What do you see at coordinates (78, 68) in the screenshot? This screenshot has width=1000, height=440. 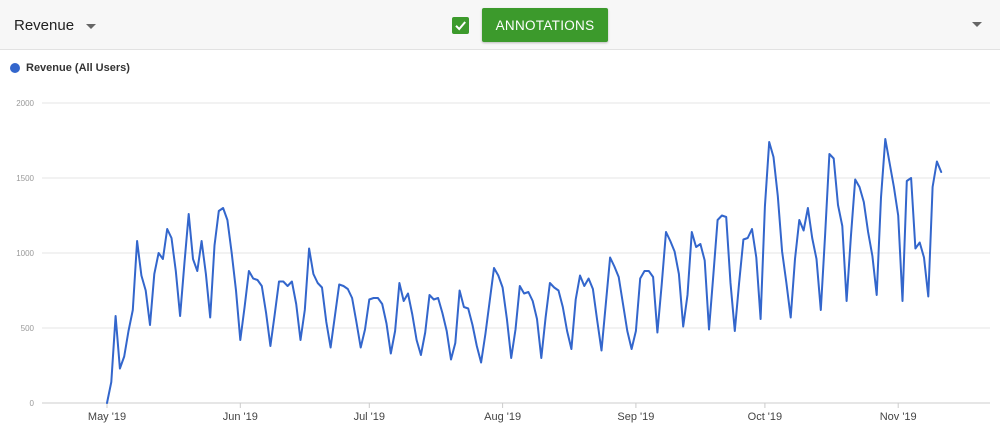 I see `legend-label: Revenue (All Users)` at bounding box center [78, 68].